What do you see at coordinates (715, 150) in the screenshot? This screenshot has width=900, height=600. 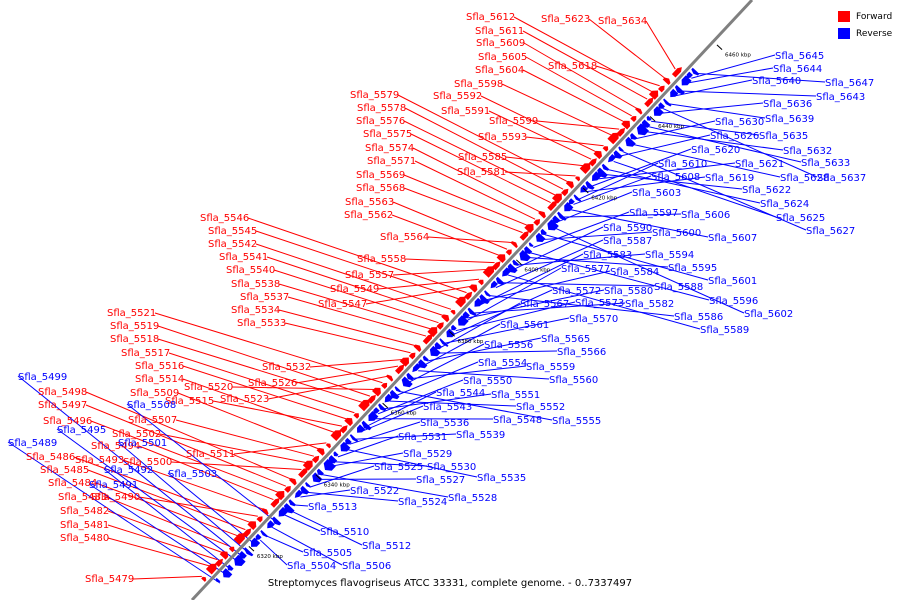 I see `reverse-gene-label: Sfla_5620` at bounding box center [715, 150].